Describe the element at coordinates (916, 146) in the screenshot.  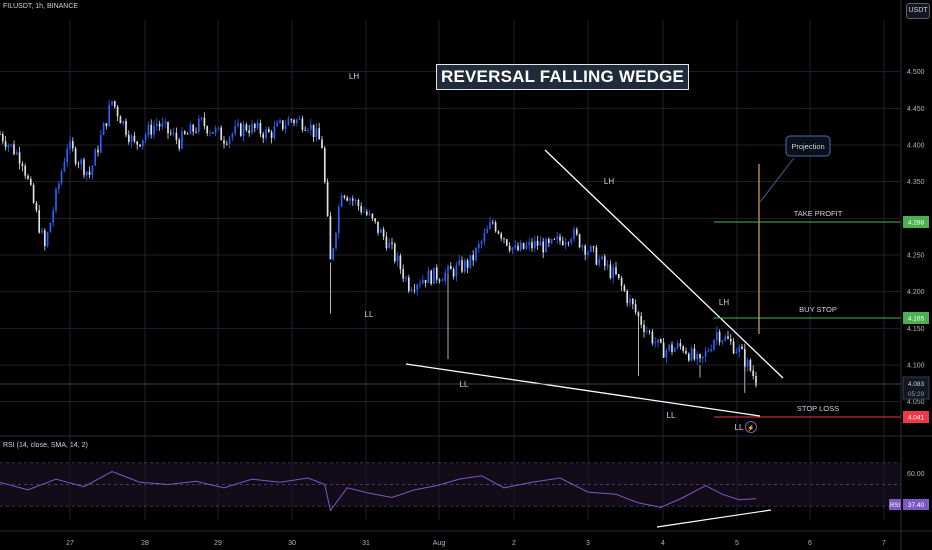
I see `price-tick-label: 4.400` at that location.